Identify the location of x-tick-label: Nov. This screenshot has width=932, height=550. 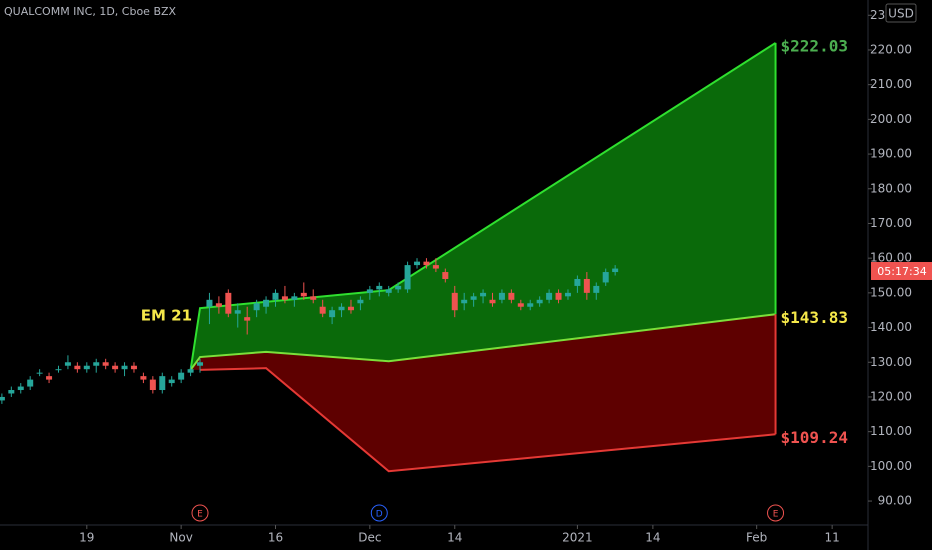
(180, 538).